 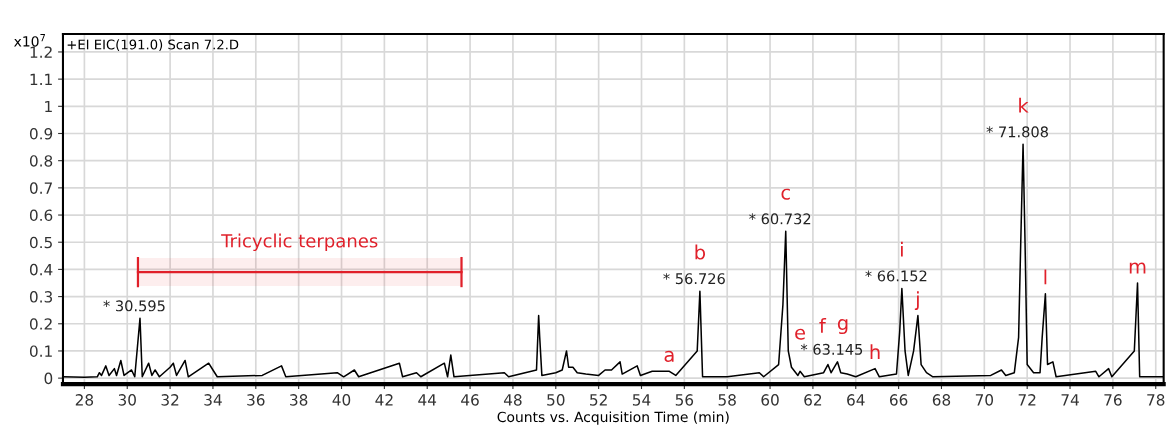 I want to click on data-label: i, so click(x=902, y=249).